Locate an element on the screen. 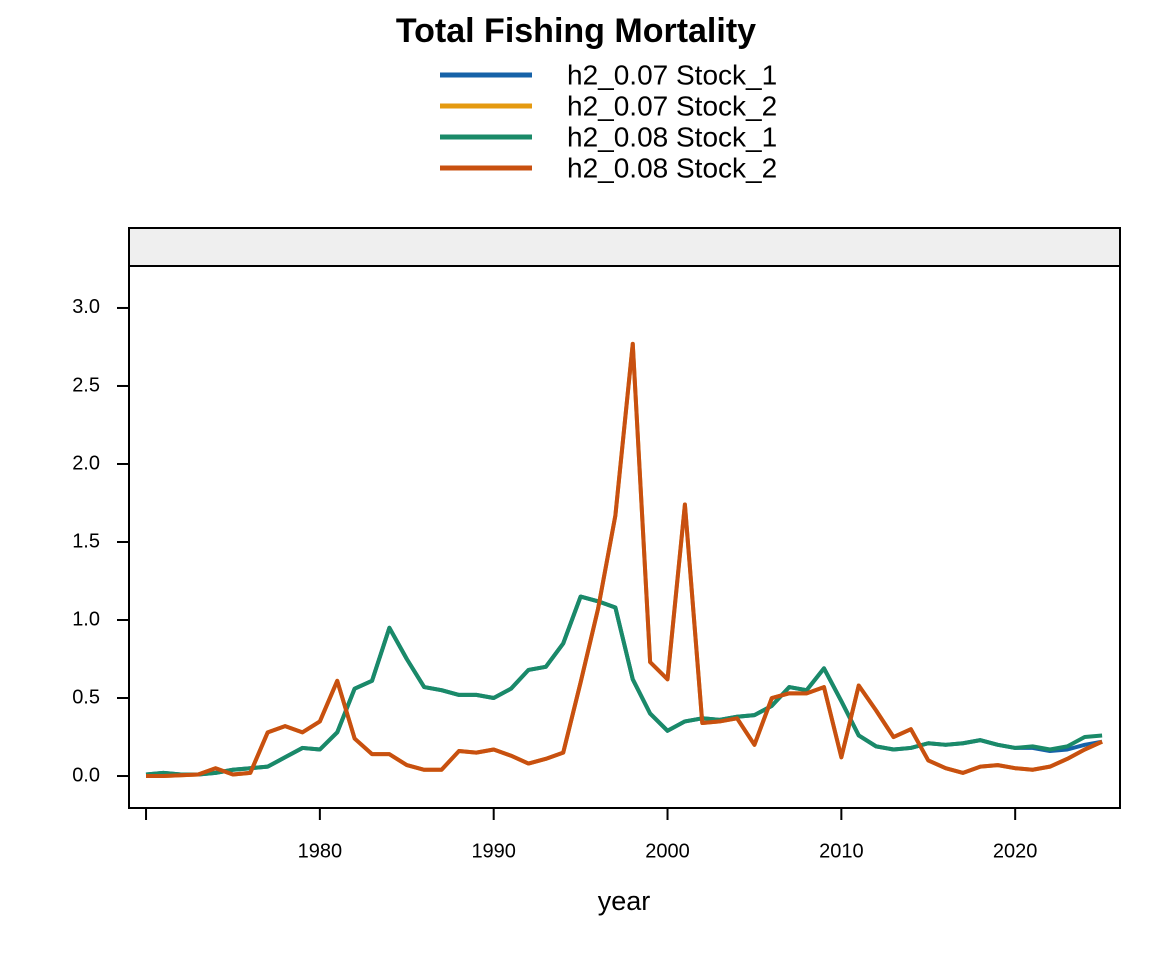 The width and height of the screenshot is (1152, 960). chart-title: Total Fishing Mortality is located at coordinates (576, 31).